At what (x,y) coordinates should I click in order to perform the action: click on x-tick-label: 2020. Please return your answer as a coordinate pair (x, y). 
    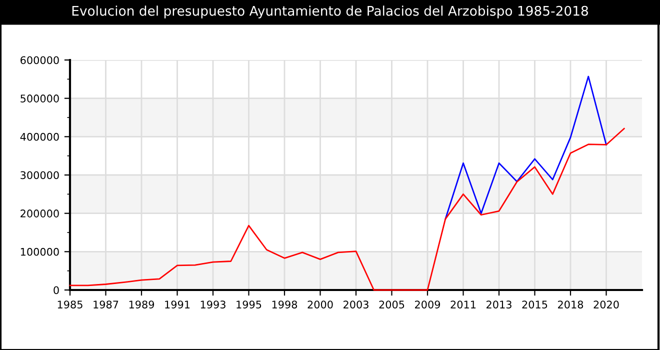
    Looking at the image, I should click on (606, 304).